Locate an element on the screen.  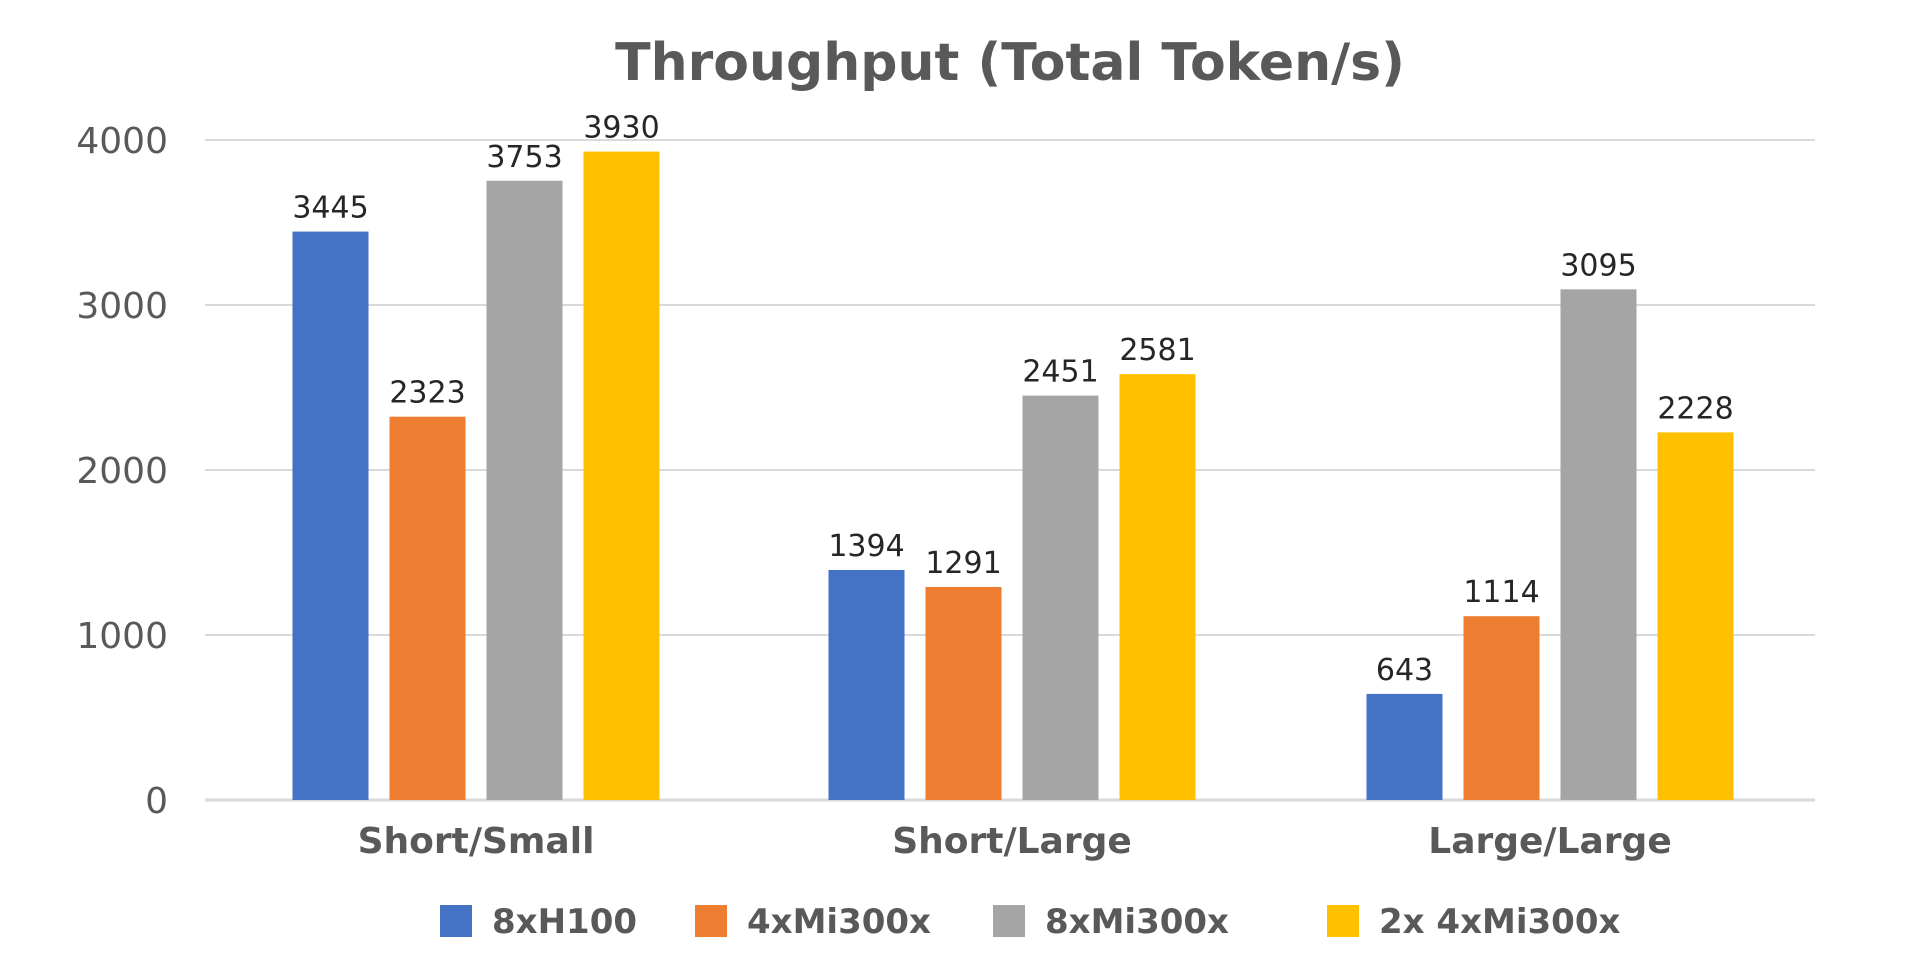
legend-label: 4xMi300x is located at coordinates (839, 922).